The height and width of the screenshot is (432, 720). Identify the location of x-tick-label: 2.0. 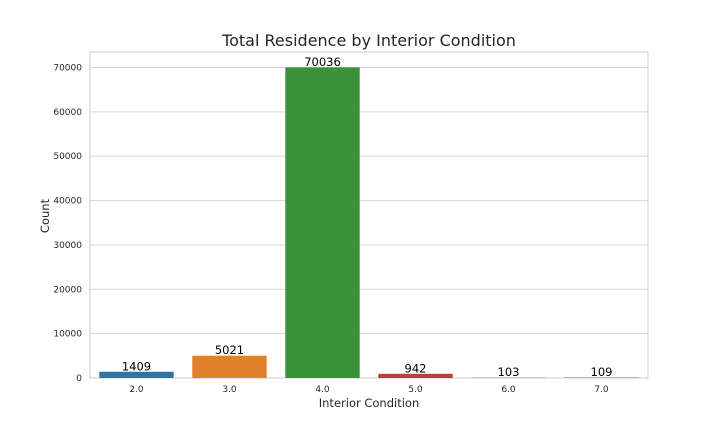
(136, 390).